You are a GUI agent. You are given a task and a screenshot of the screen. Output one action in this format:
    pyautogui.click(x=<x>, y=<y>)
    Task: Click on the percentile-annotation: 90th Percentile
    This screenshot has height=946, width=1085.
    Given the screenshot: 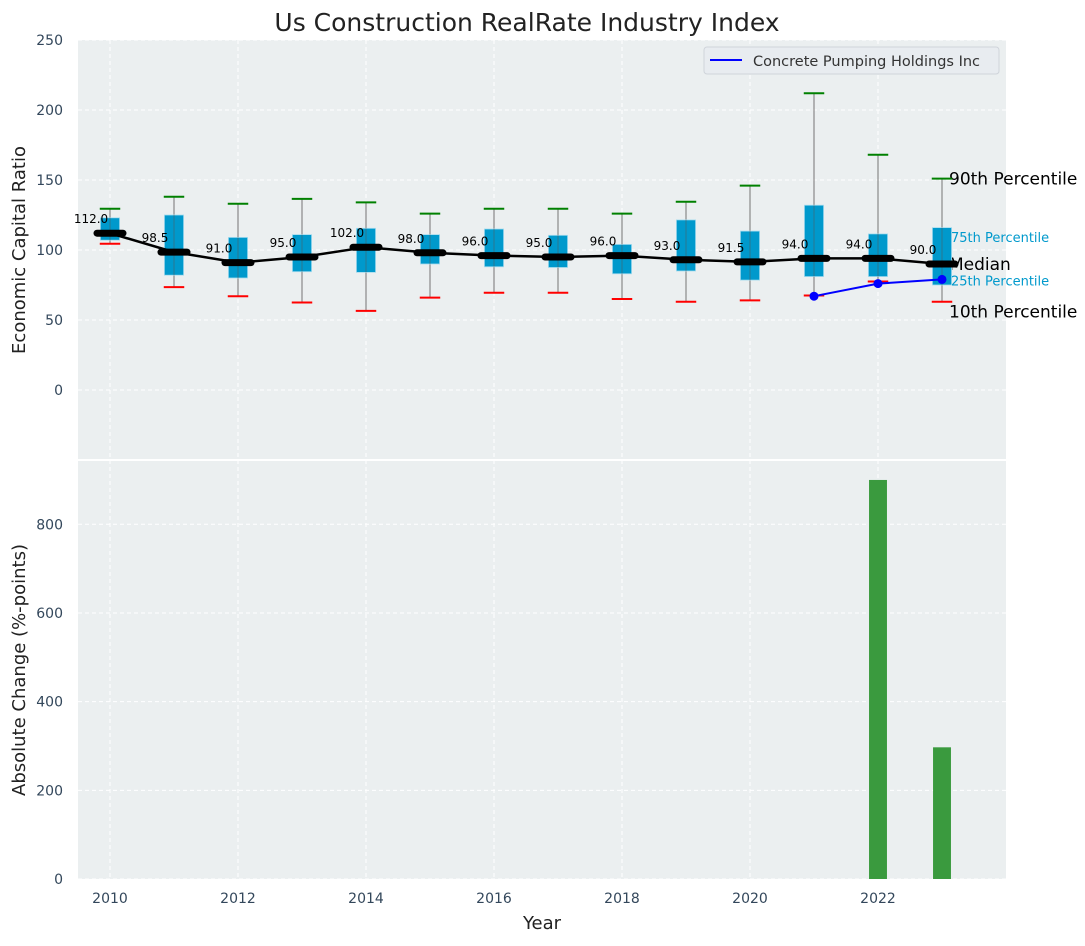 What is the action you would take?
    pyautogui.click(x=1013, y=180)
    